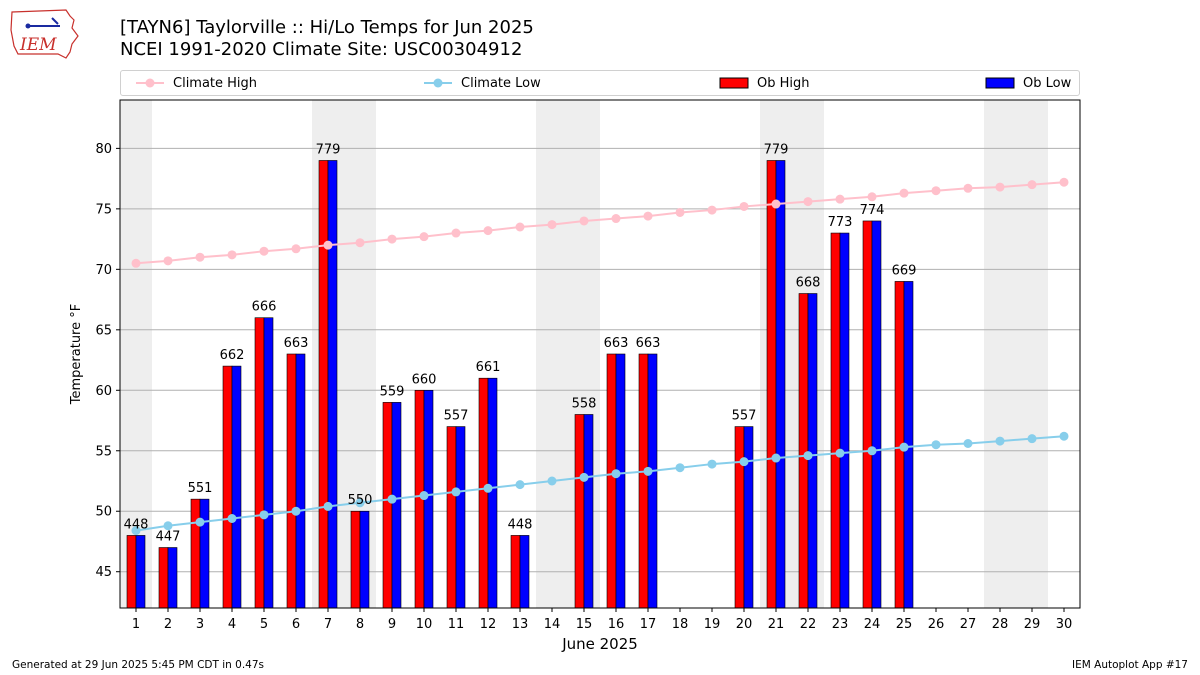 This screenshot has width=1200, height=675. I want to click on legend-swatch-ob-high, so click(734, 83).